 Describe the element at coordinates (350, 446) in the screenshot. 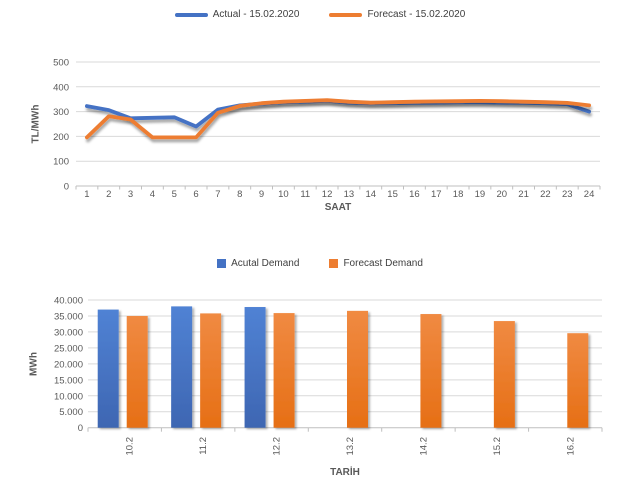

I see `x-tick-label: 13.2` at that location.